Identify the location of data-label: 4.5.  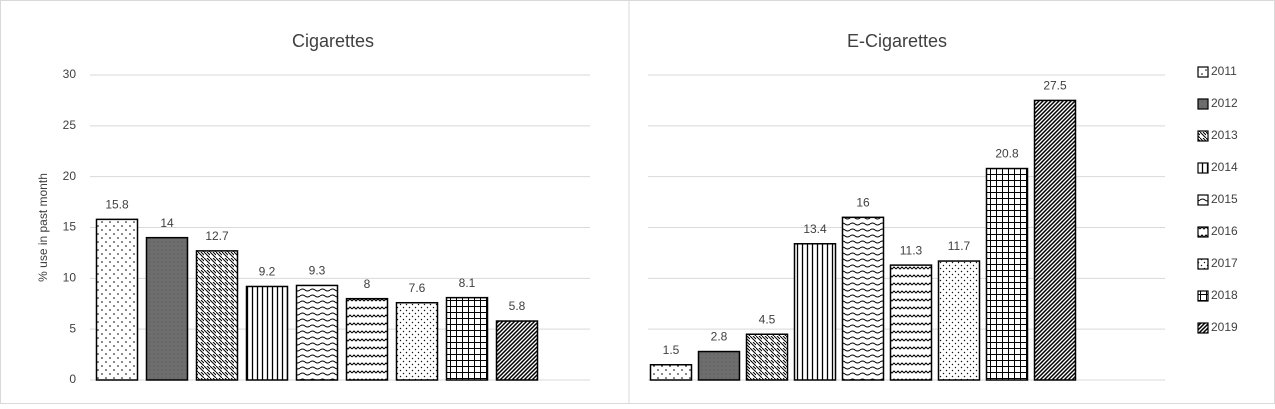
(767, 319).